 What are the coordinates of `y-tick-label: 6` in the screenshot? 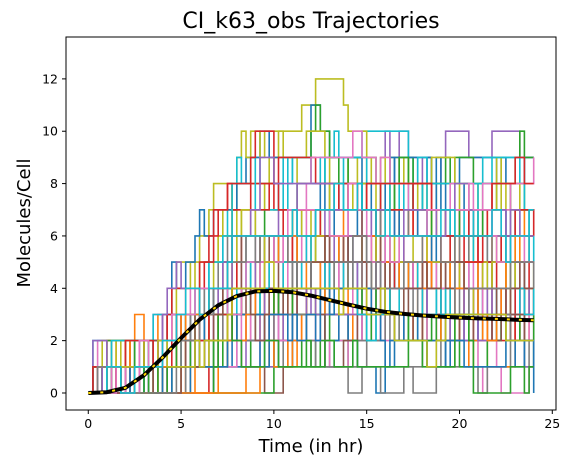 It's located at (54, 235).